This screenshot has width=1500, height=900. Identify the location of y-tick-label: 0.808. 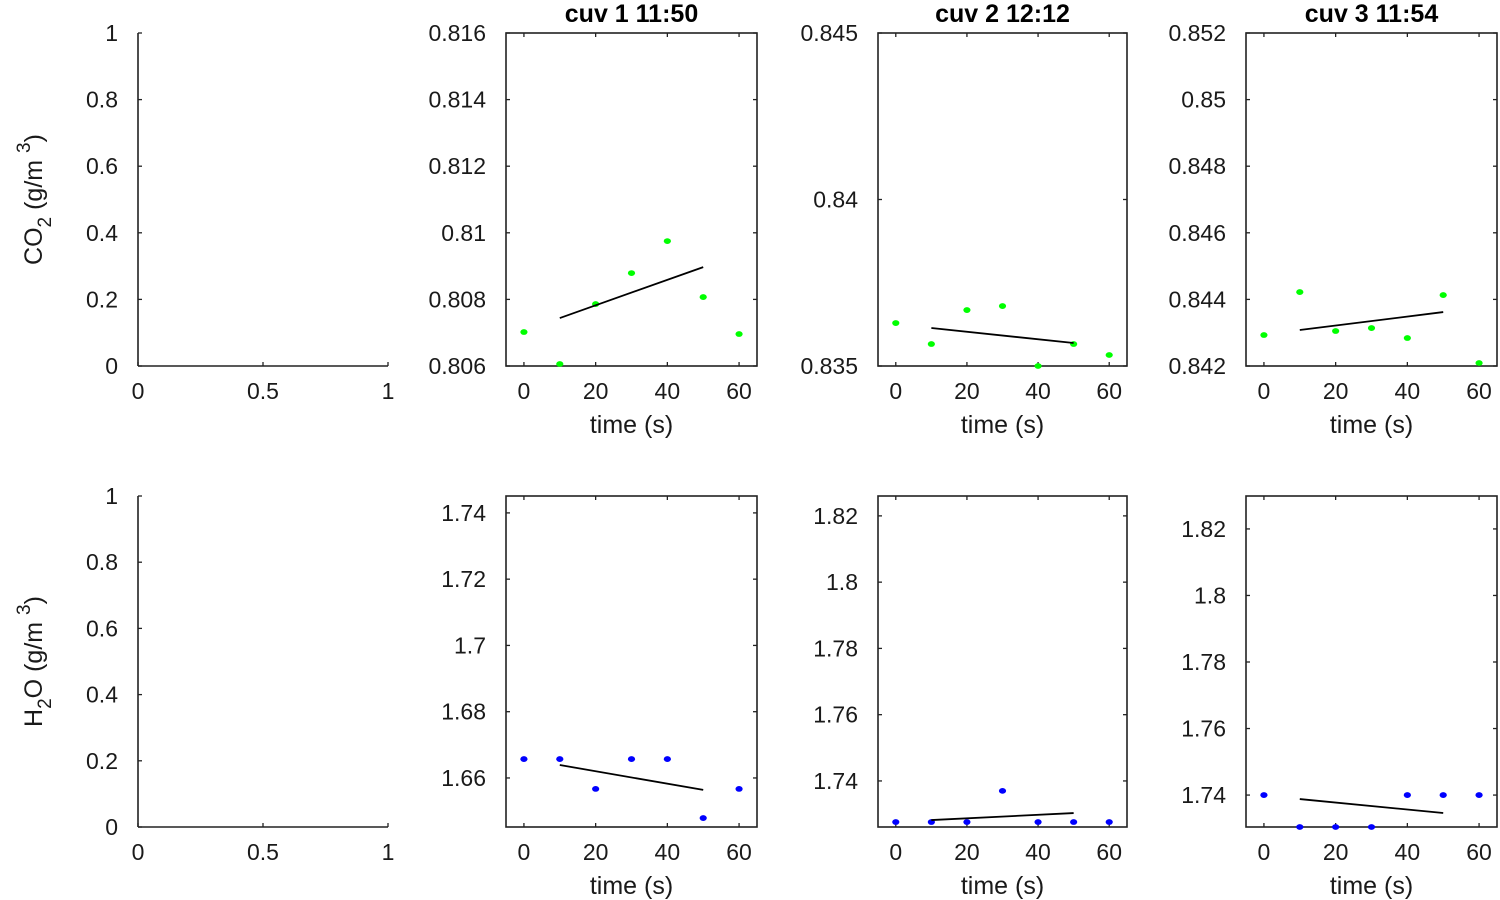
(457, 299).